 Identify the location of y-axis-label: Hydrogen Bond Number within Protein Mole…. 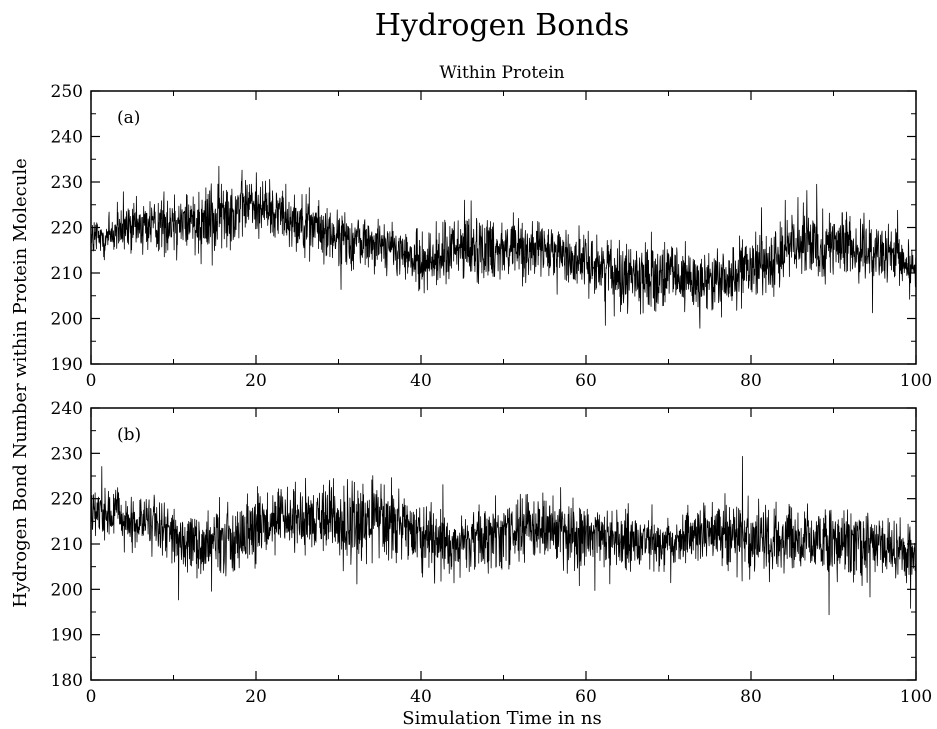
(20, 382).